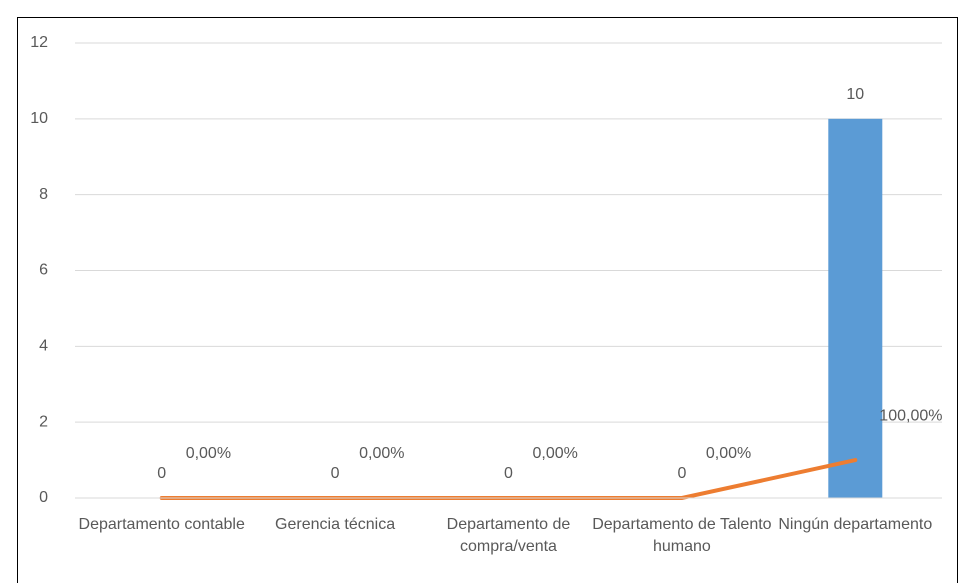 The height and width of the screenshot is (583, 959). I want to click on bar-value-label: 10, so click(855, 94).